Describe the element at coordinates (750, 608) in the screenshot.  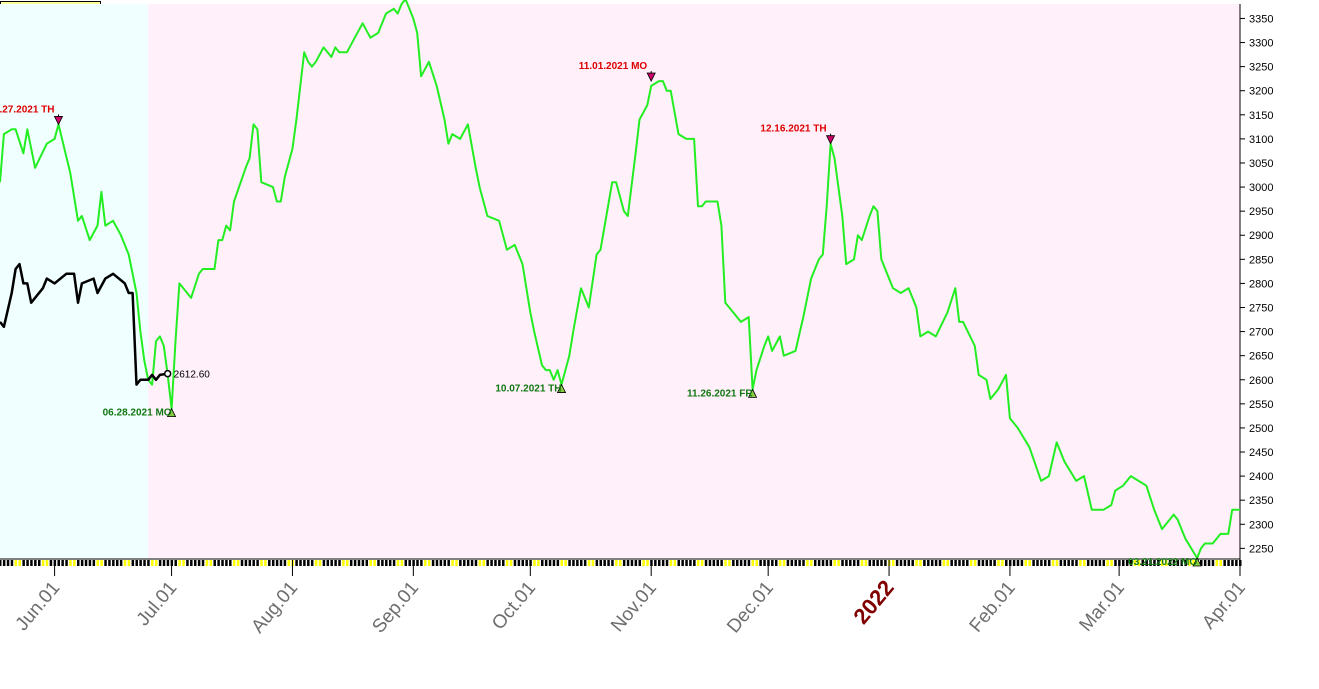
I see `x-tick-label: Dec.01` at that location.